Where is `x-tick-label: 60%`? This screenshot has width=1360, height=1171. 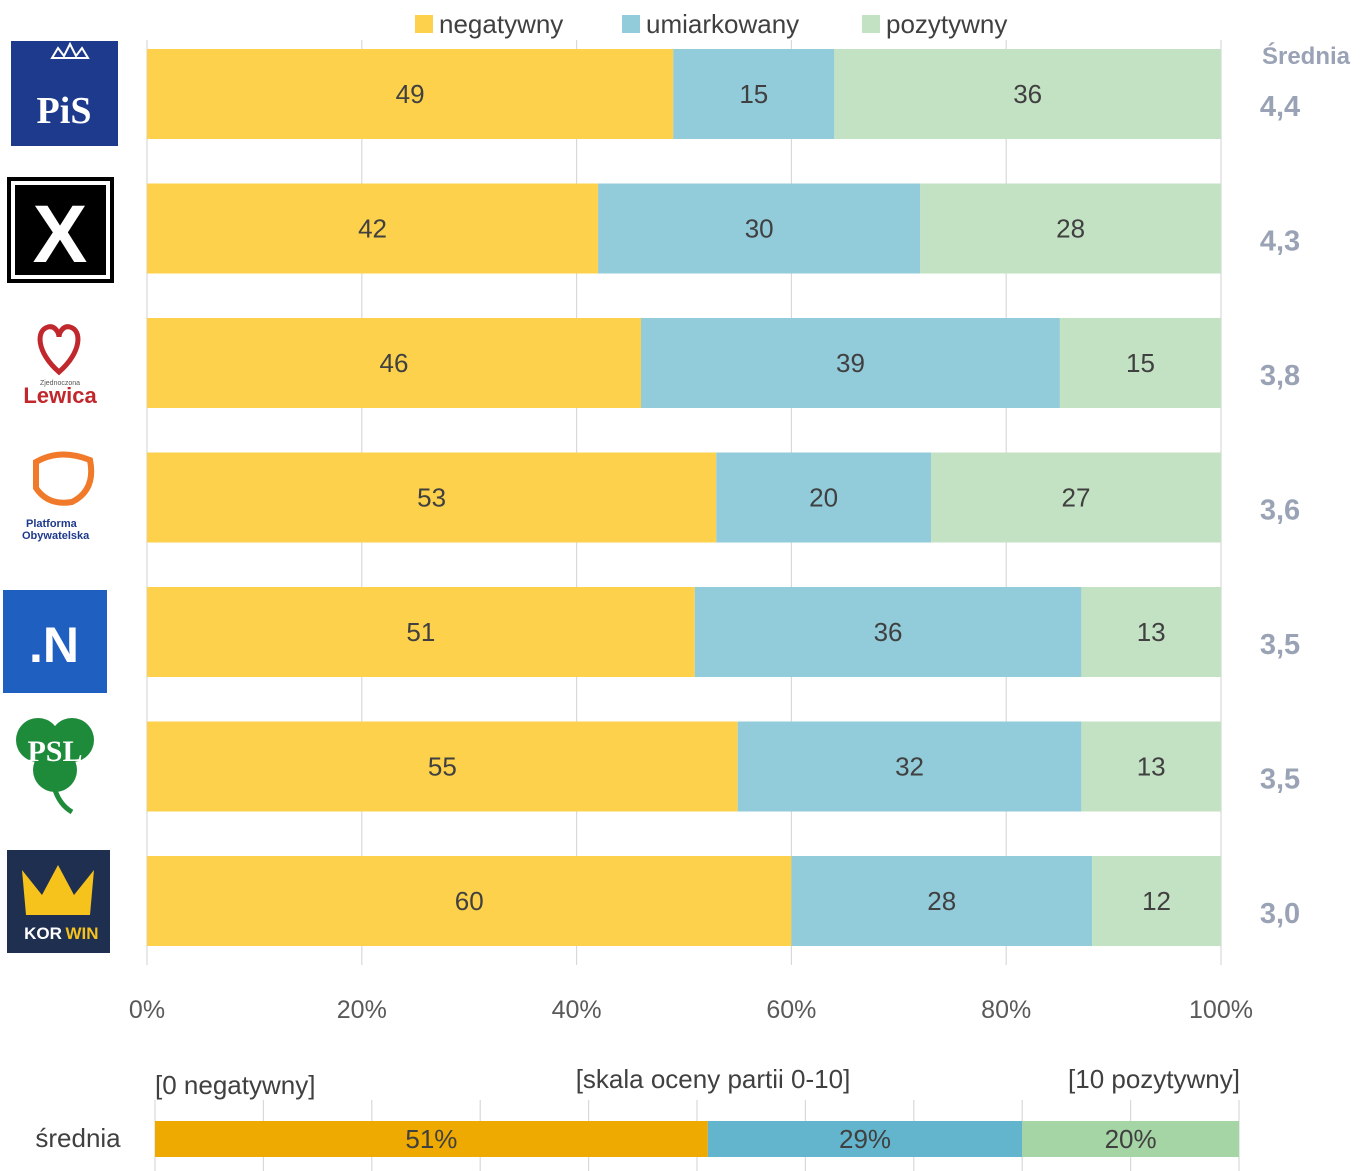 x-tick-label: 60% is located at coordinates (791, 1010).